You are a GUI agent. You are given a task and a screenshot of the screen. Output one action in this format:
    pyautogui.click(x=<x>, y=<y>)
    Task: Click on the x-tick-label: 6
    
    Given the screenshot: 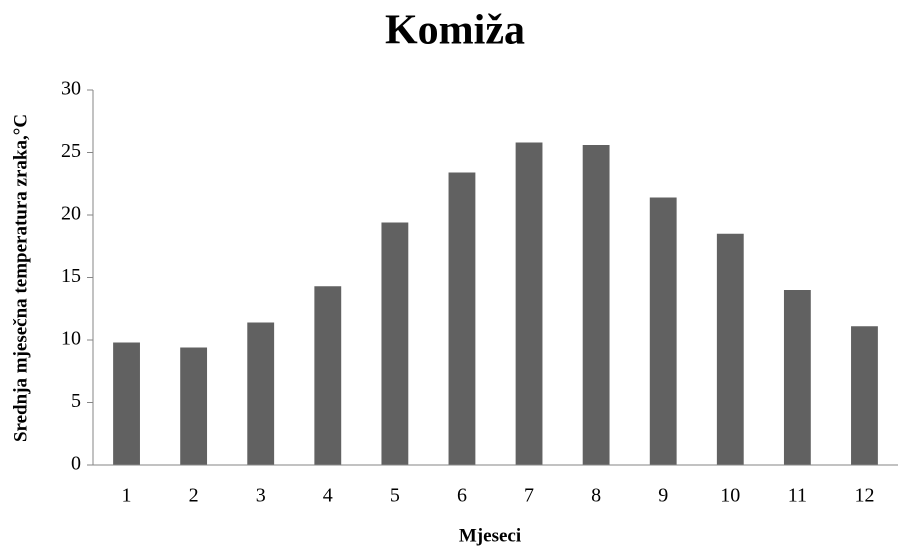 What is the action you would take?
    pyautogui.click(x=462, y=496)
    